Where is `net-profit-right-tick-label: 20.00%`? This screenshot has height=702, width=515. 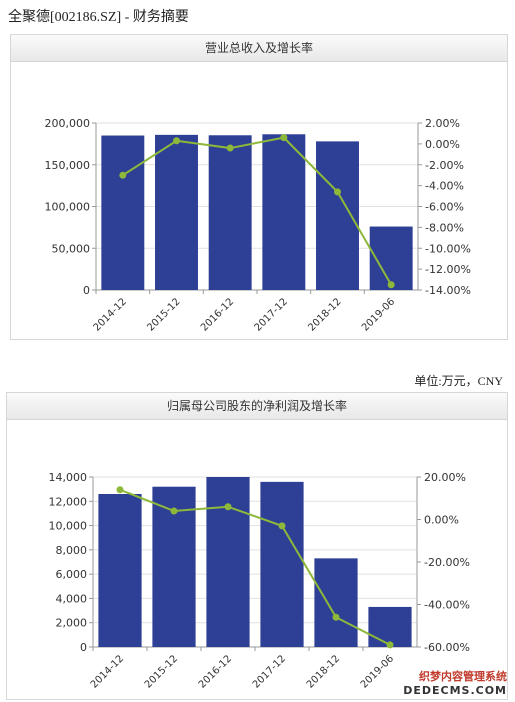 net-profit-right-tick-label: 20.00% is located at coordinates (445, 477).